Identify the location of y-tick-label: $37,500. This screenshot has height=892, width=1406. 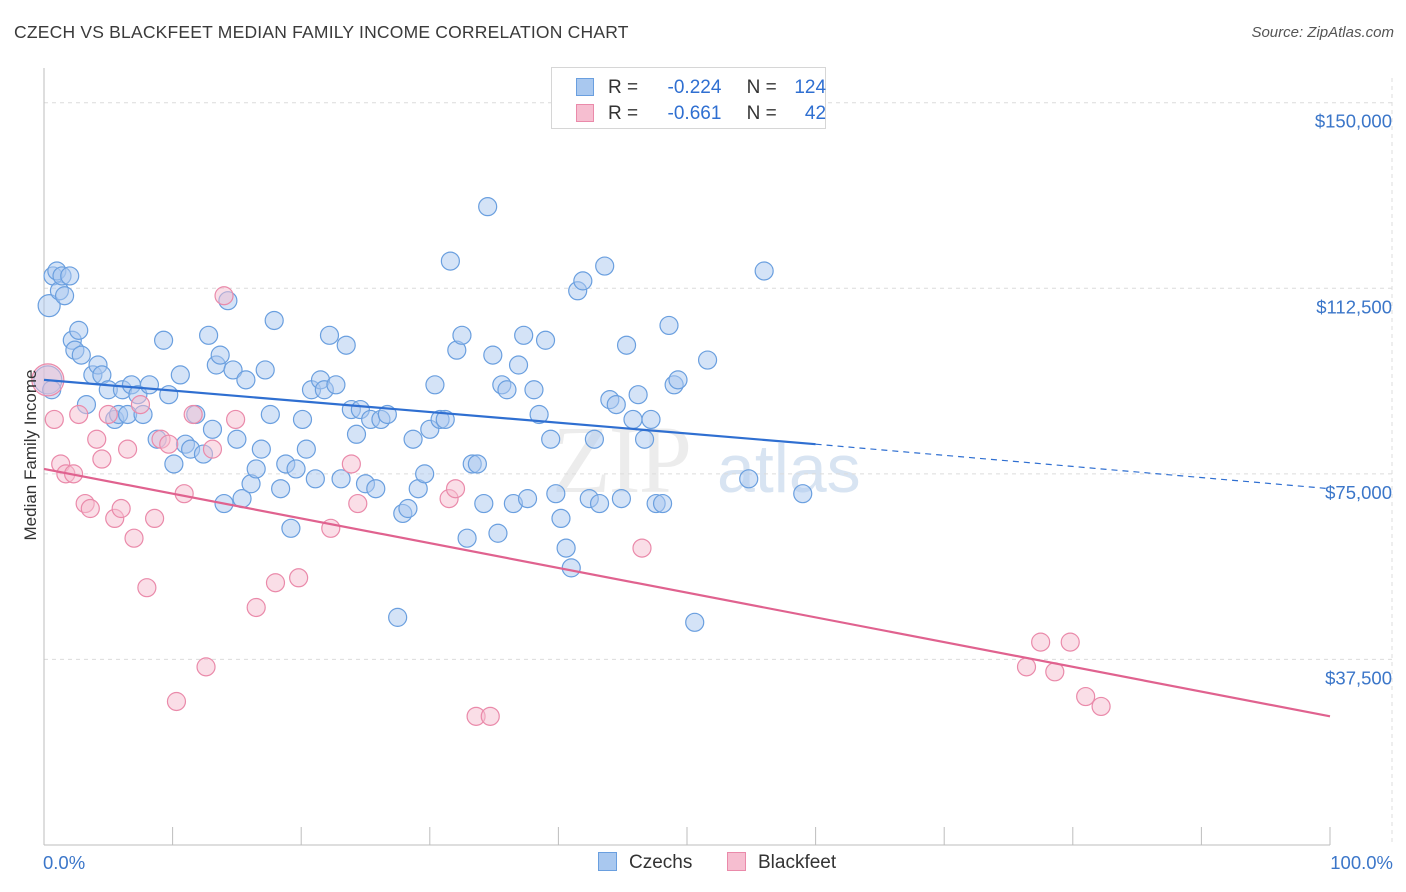
(1358, 677).